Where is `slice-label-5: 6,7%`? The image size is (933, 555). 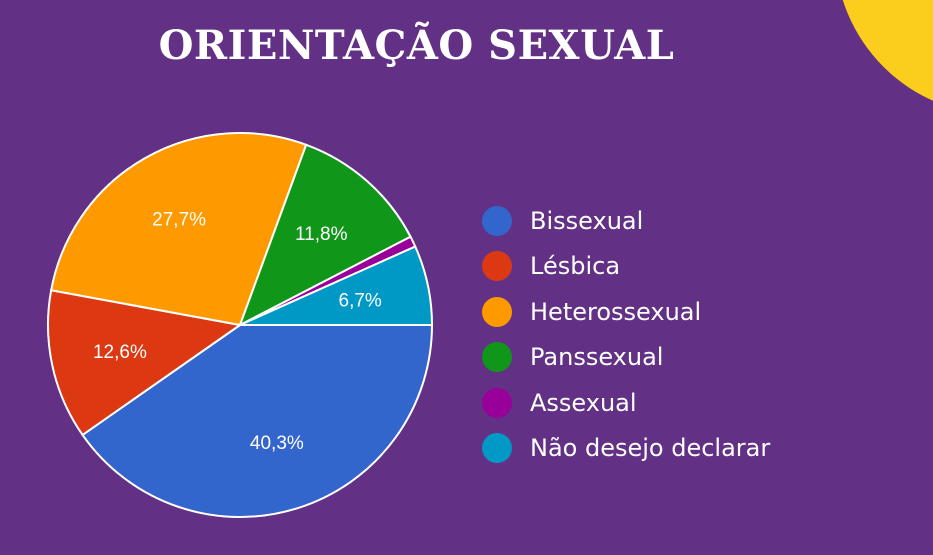 slice-label-5: 6,7% is located at coordinates (360, 300).